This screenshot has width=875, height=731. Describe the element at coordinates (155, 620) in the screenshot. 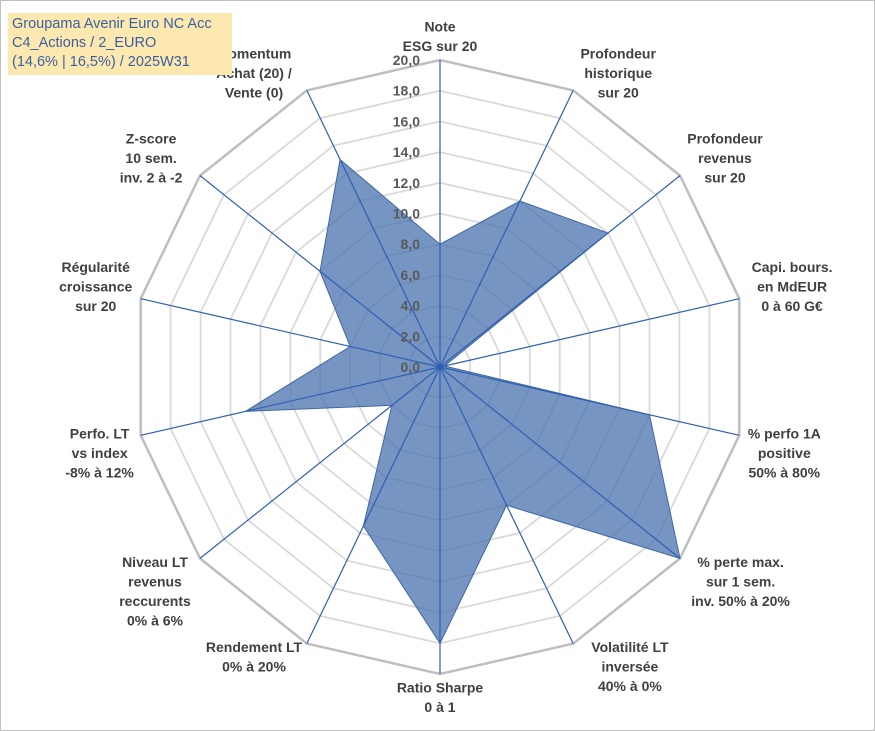

I see `axis-label-line: 0% à 6%` at that location.